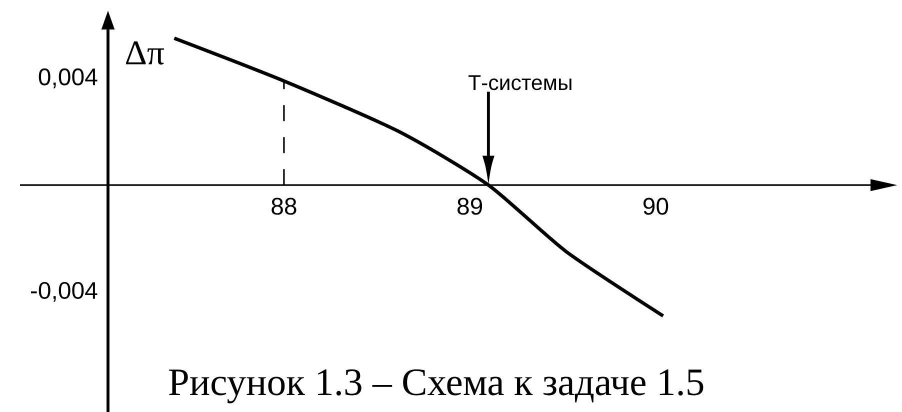 The height and width of the screenshot is (412, 902). Describe the element at coordinates (656, 206) in the screenshot. I see `x-tick-label: 90` at that location.